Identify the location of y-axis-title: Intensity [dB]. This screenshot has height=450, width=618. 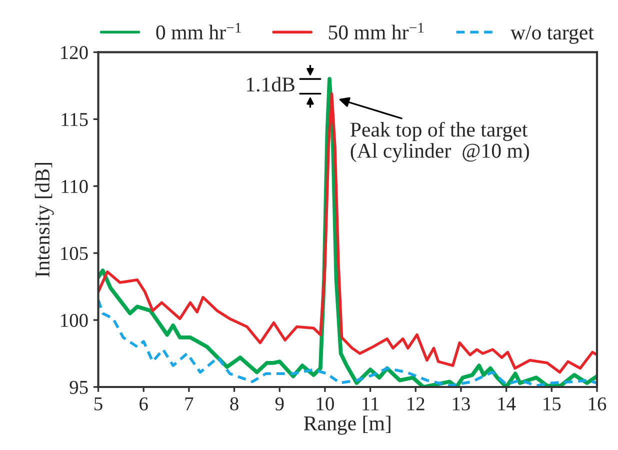
(44, 219).